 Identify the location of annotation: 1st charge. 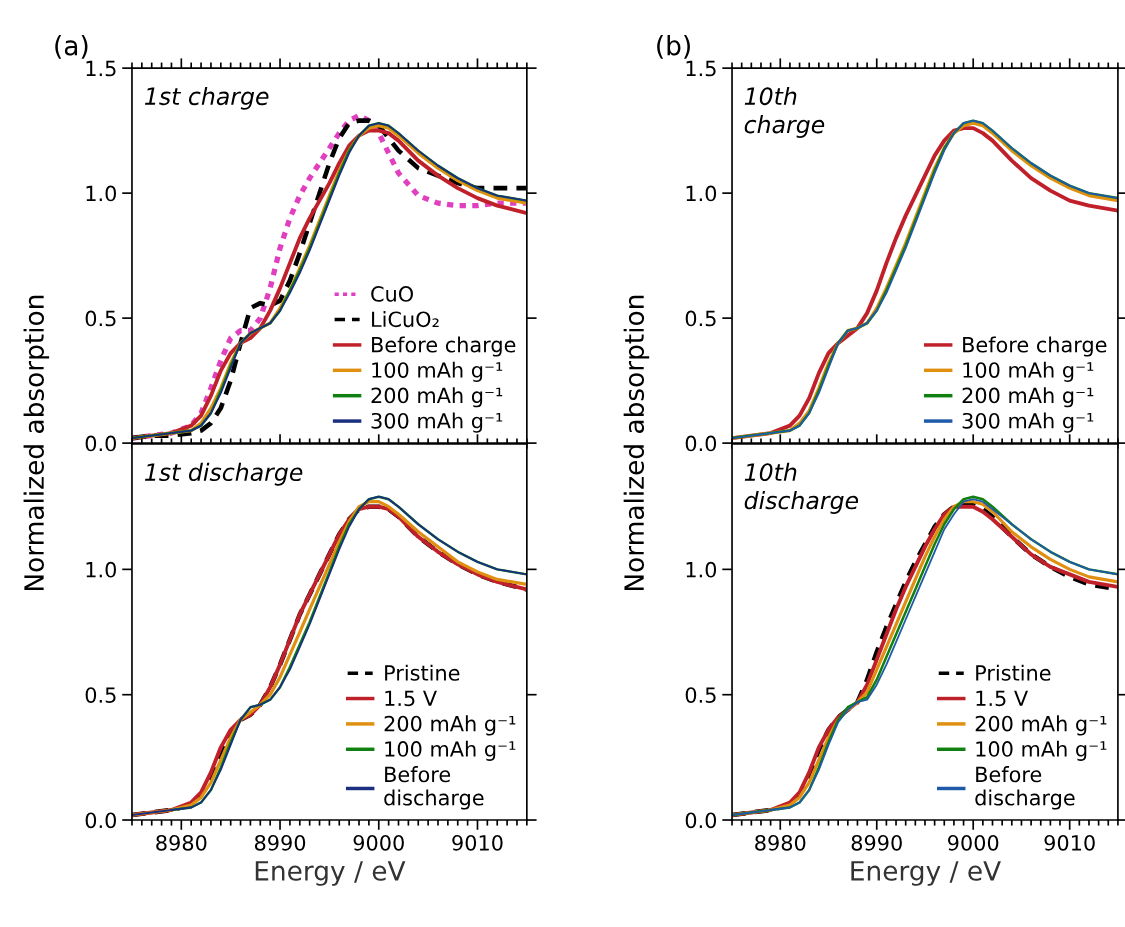
(206, 98).